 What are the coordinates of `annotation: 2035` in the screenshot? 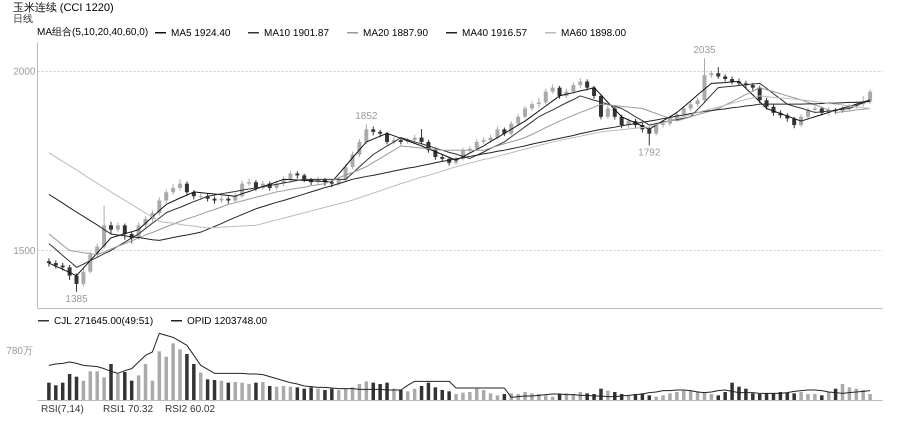 It's located at (704, 50).